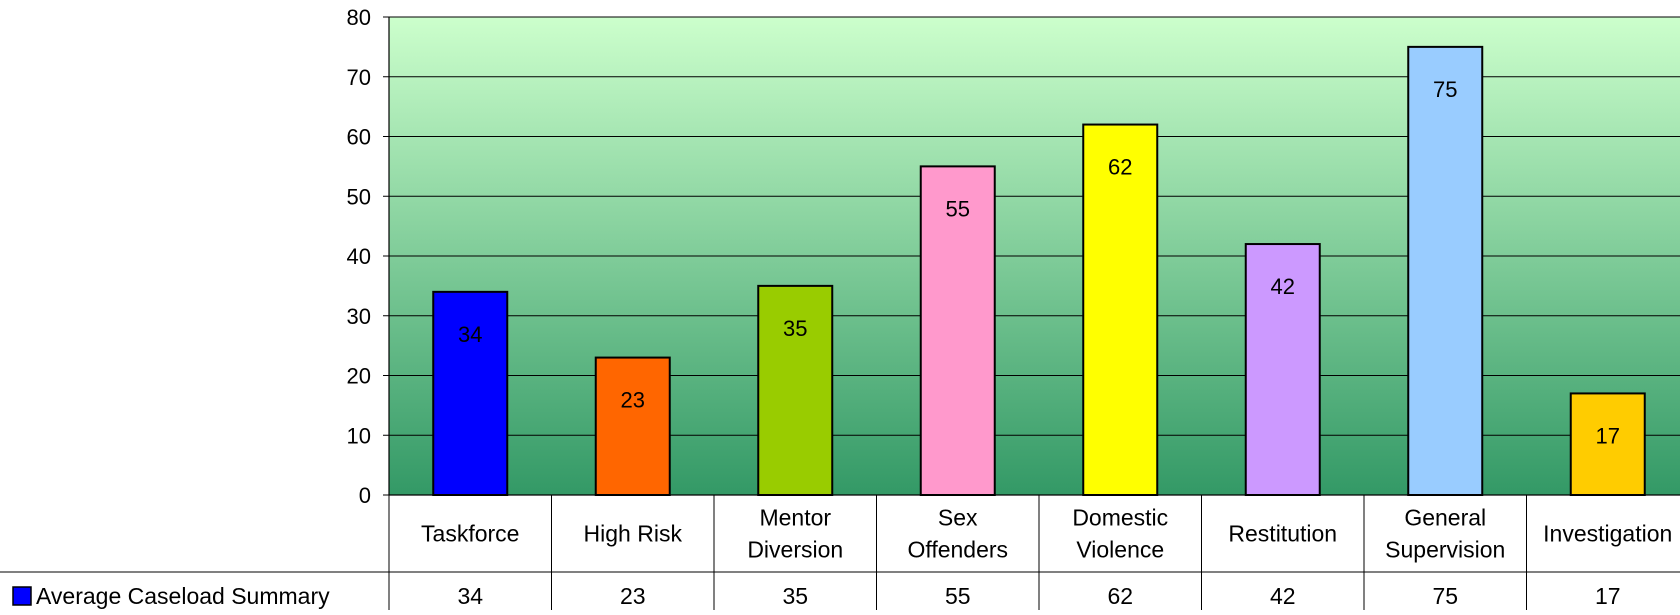 The width and height of the screenshot is (1680, 615). What do you see at coordinates (359, 17) in the screenshot?
I see `y-tick-label: 80` at bounding box center [359, 17].